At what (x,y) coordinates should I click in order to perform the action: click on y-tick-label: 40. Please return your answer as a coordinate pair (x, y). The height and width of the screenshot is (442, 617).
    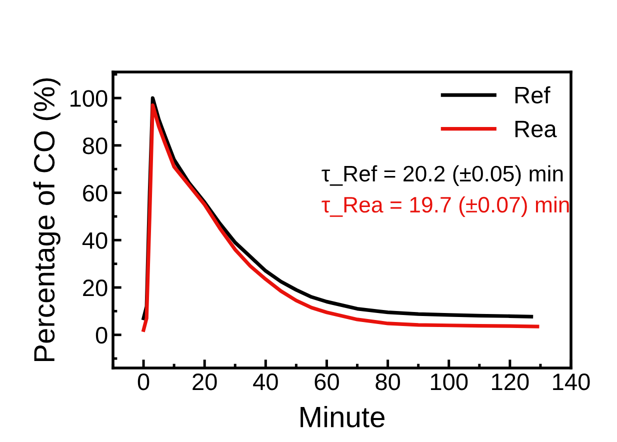
    Looking at the image, I should click on (95, 240).